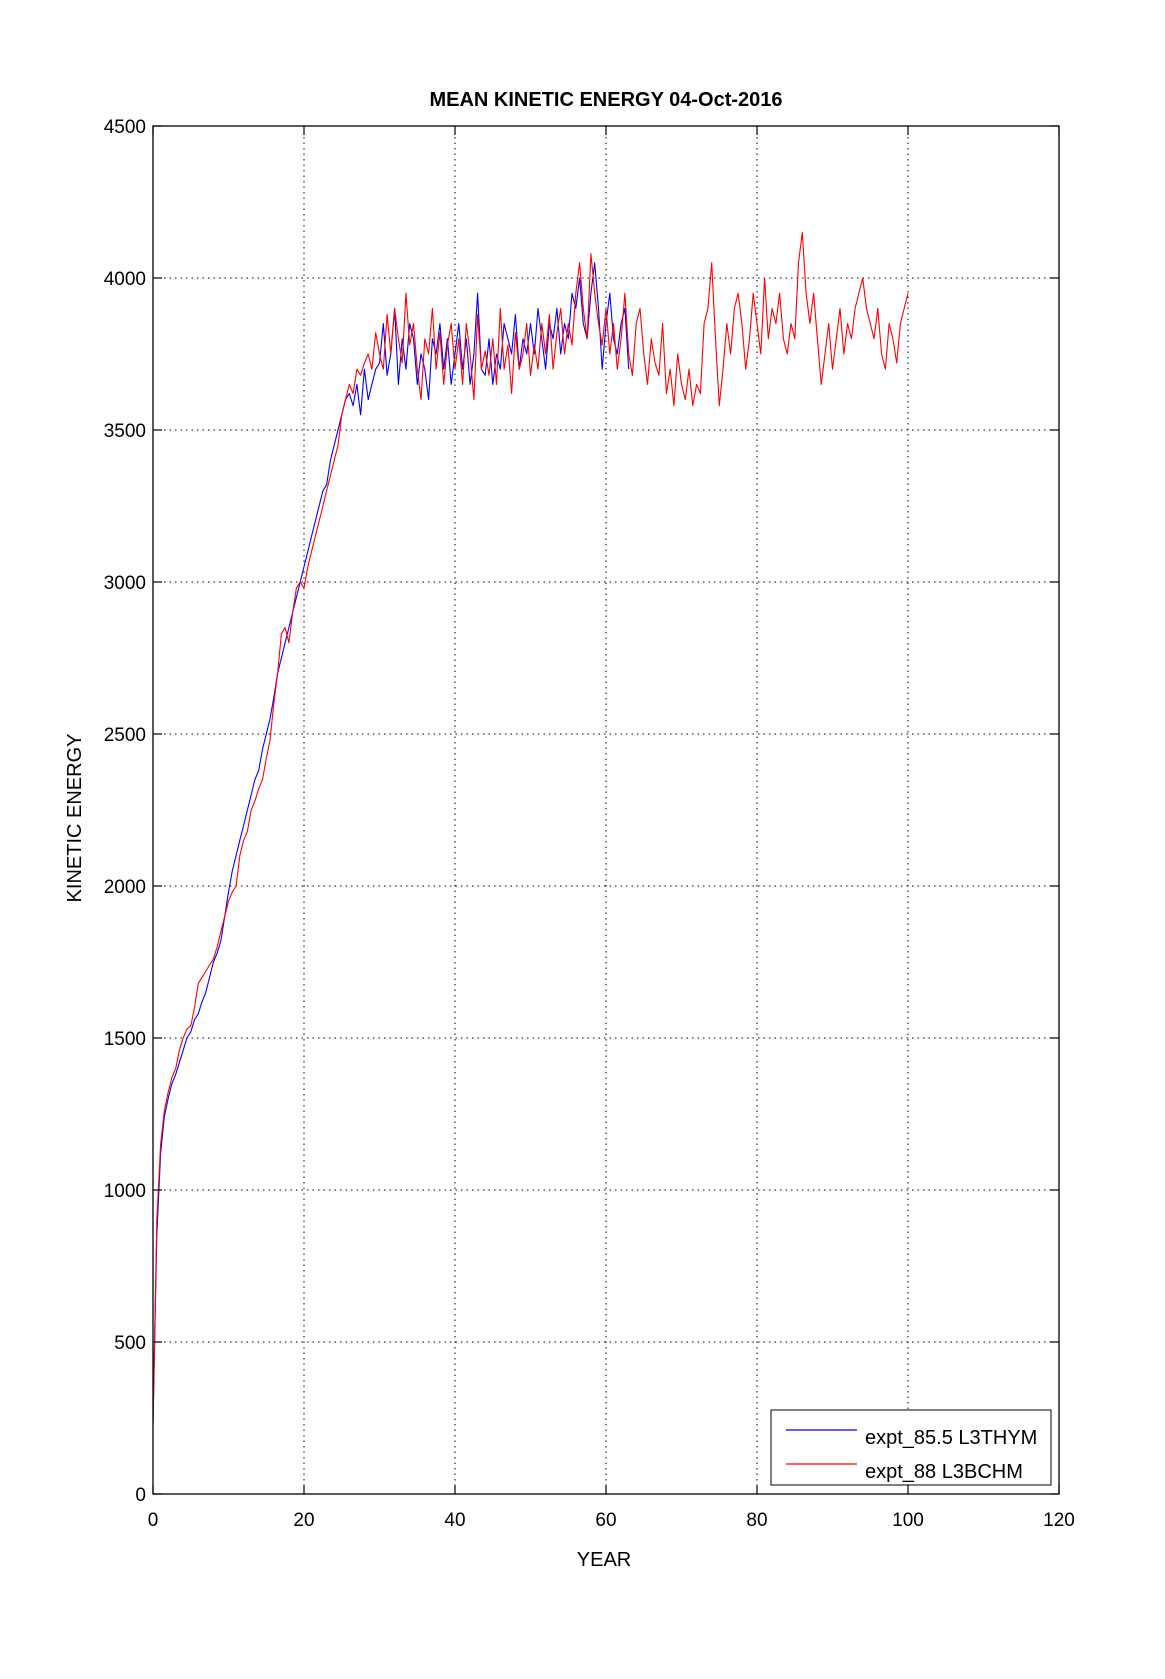 The height and width of the screenshot is (1679, 1165). Describe the element at coordinates (125, 735) in the screenshot. I see `y-tick-label: 2500` at that location.